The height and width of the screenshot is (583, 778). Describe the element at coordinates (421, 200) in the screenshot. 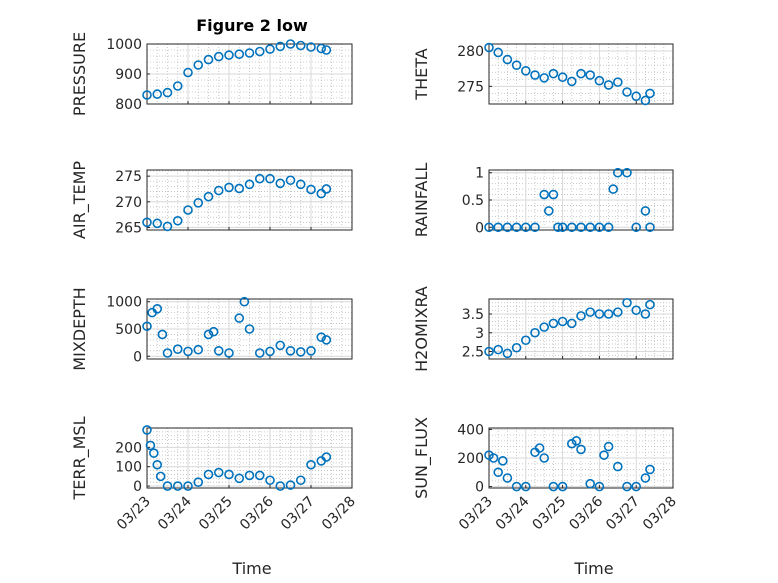

I see `y-axis-label: RAINFALL` at that location.